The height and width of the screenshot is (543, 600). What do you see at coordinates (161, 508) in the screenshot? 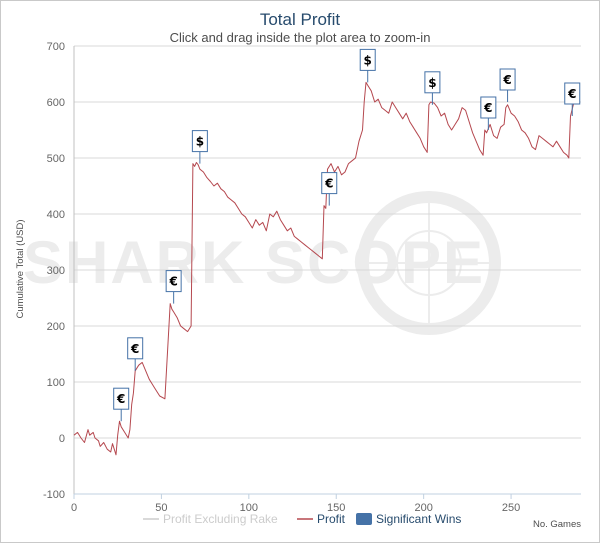
I see `x-tick-label: 50` at bounding box center [161, 508].